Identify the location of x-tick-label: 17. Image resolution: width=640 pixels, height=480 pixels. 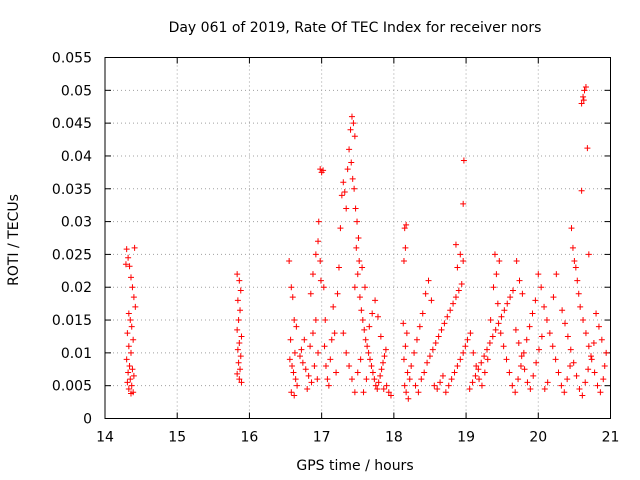
(322, 438).